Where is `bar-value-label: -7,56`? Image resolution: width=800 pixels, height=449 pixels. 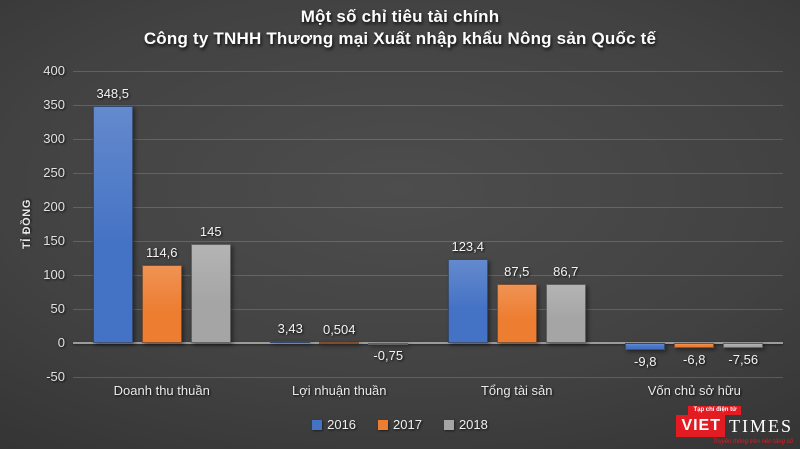
bar-value-label: -7,56 is located at coordinates (743, 360).